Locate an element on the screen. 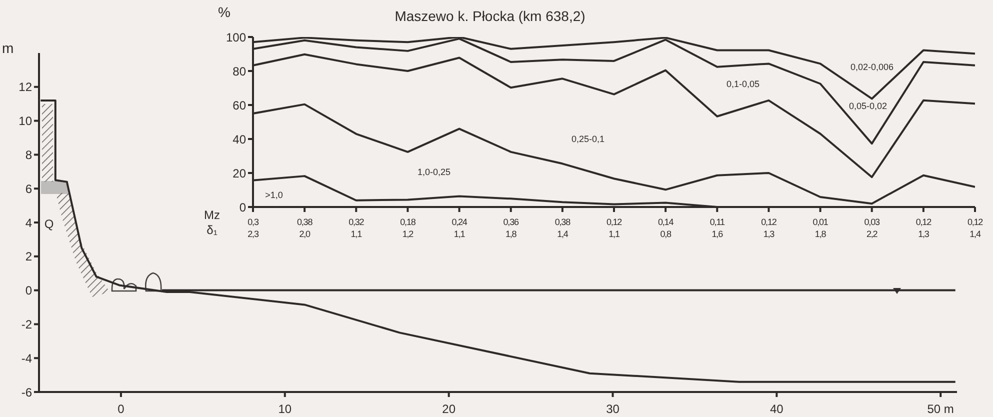 This screenshot has height=417, width=993. x-tick-label: 0,18 1,2 is located at coordinates (408, 228).